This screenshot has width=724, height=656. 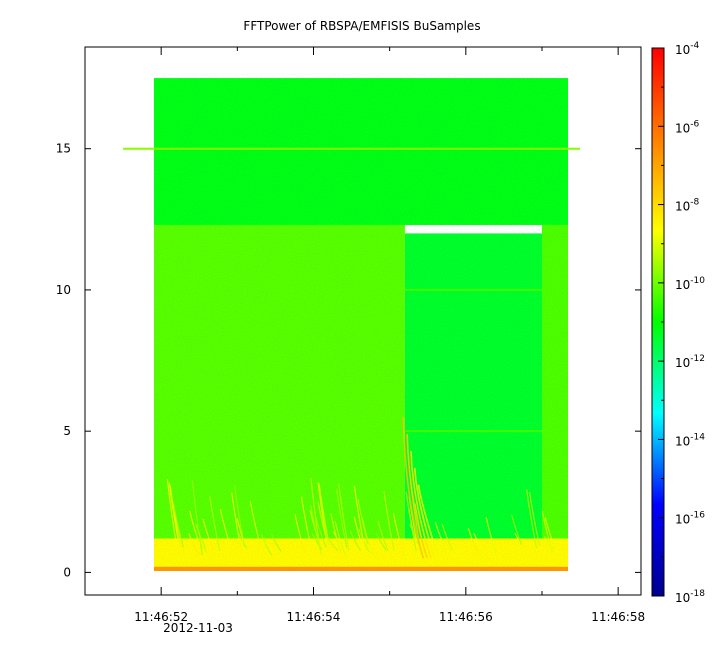 I want to click on colorbar-tick-label: 10⁻⁴, so click(x=687, y=49).